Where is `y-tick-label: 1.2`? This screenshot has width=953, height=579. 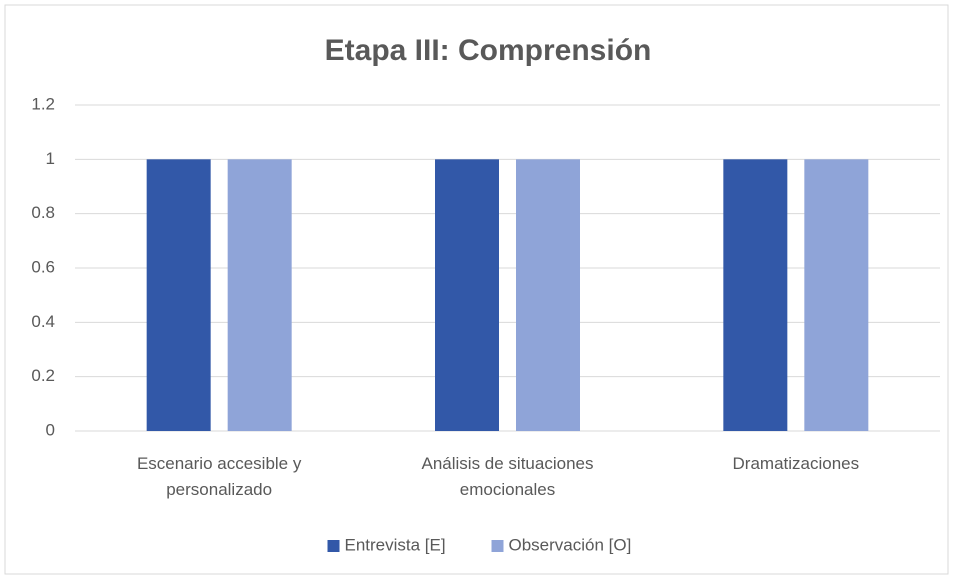 y-tick-label: 1.2 is located at coordinates (43, 103).